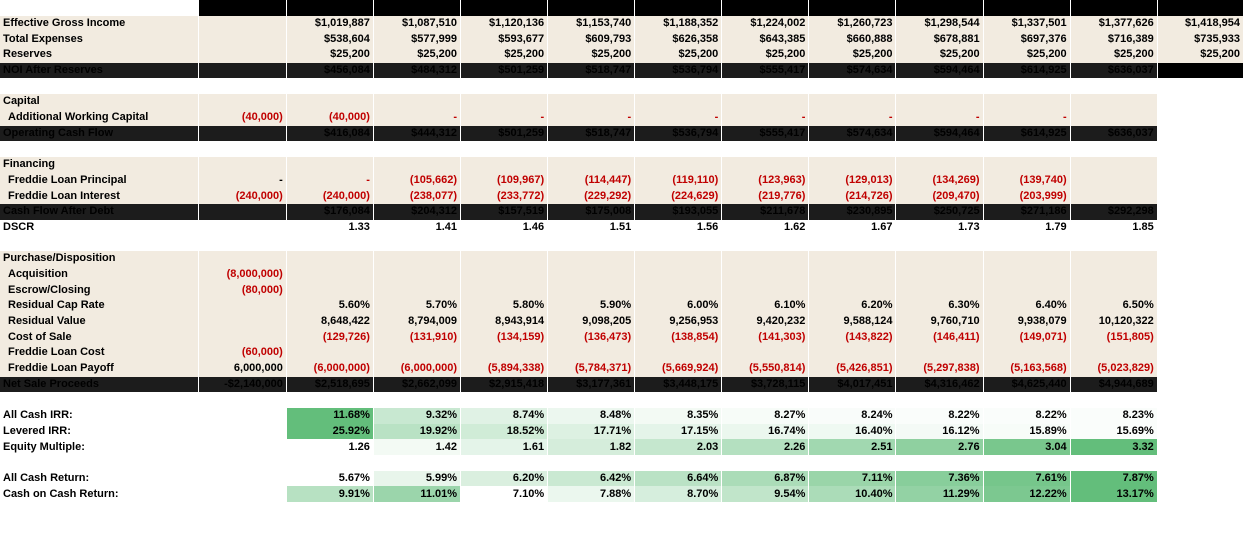  What do you see at coordinates (591, 196) in the screenshot?
I see `value-cell: (229,292)` at bounding box center [591, 196].